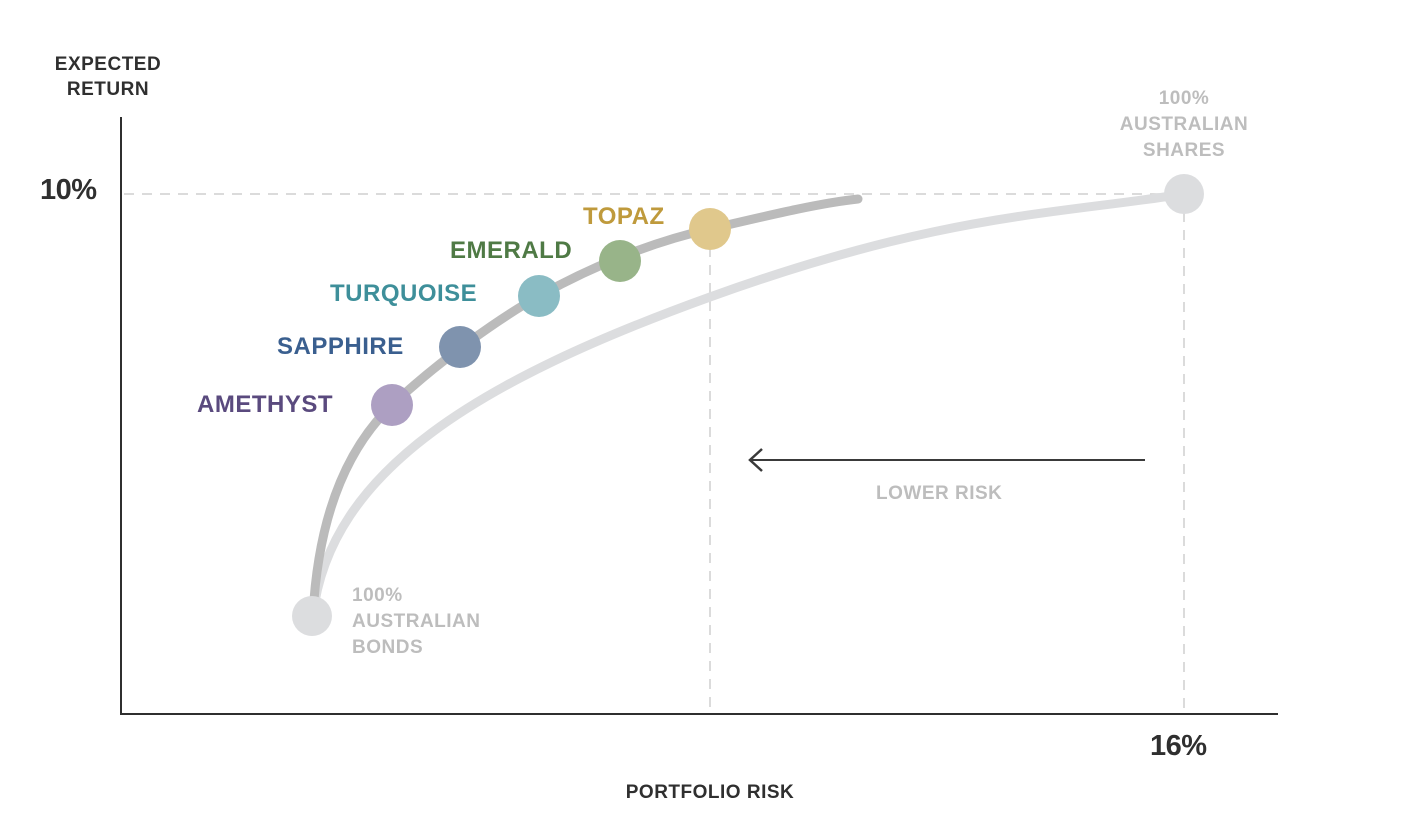 Image resolution: width=1420 pixels, height=834 pixels. I want to click on lower-risk-label: LOWER RISK, so click(939, 493).